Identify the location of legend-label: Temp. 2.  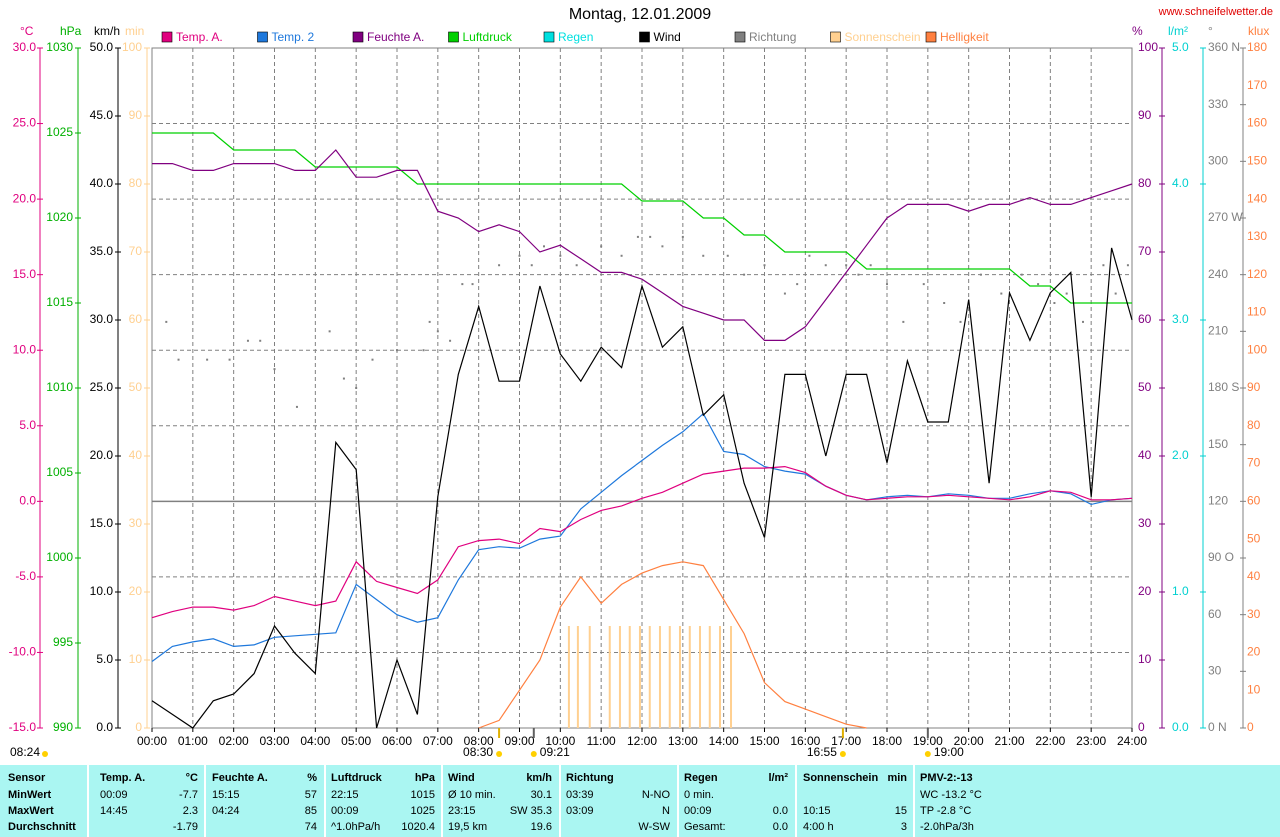
(293, 37).